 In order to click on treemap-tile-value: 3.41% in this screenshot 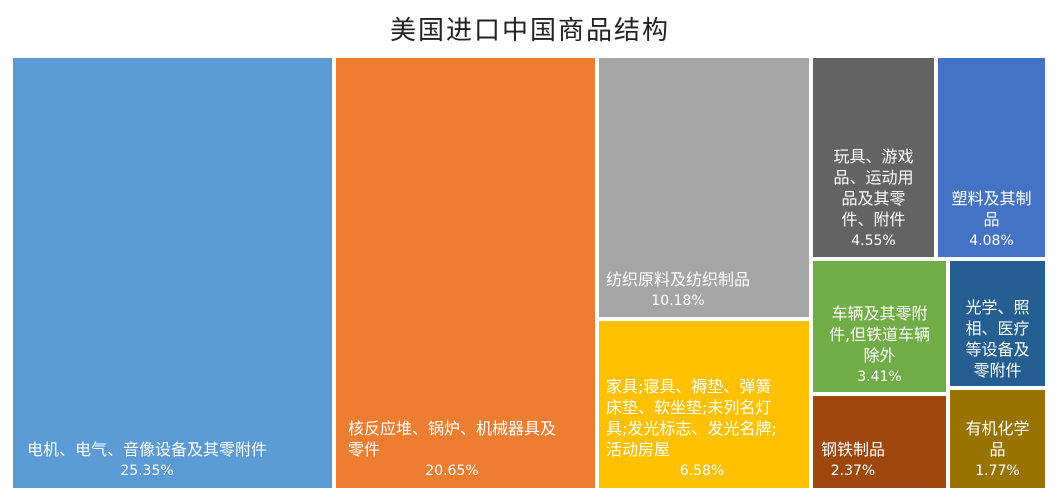, I will do `click(879, 377)`.